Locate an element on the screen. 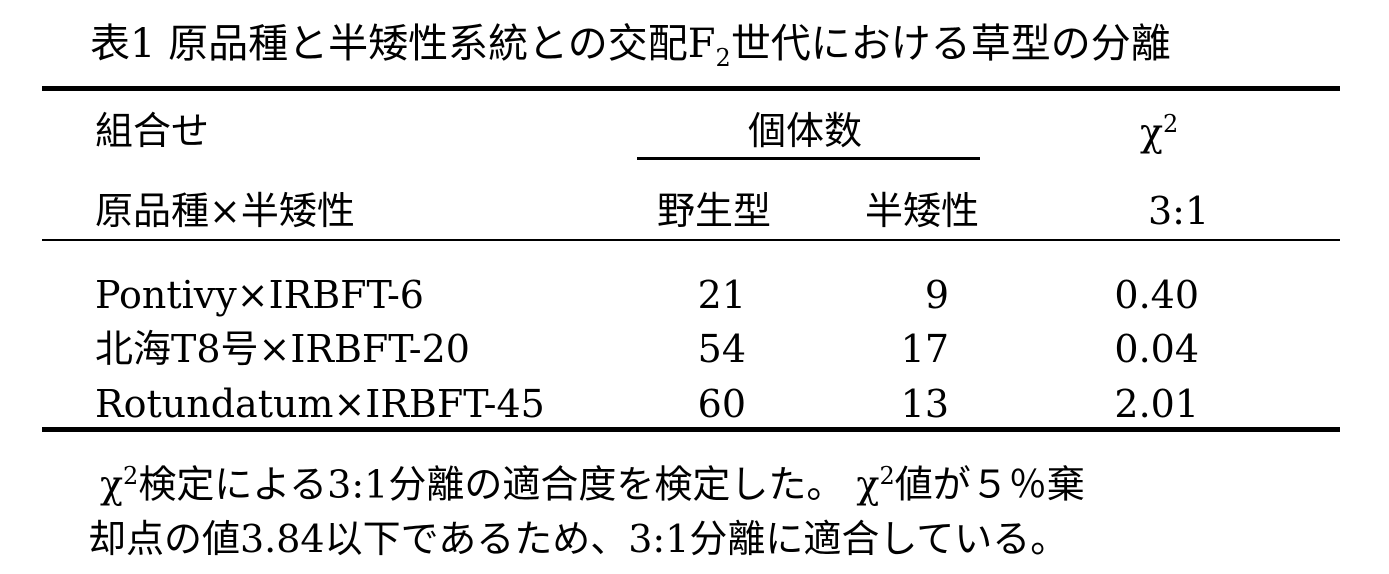 Image resolution: width=1389 pixels, height=574 pixels. header-count-group: 個体数 is located at coordinates (805, 131).